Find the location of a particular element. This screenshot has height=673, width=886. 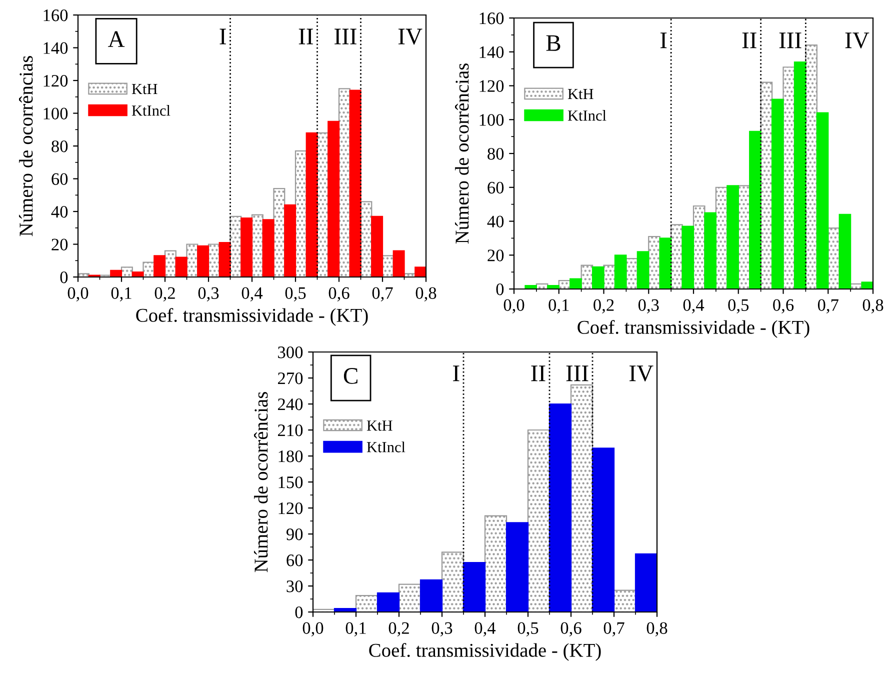

y-tick-label: 150 is located at coordinates (290, 482).